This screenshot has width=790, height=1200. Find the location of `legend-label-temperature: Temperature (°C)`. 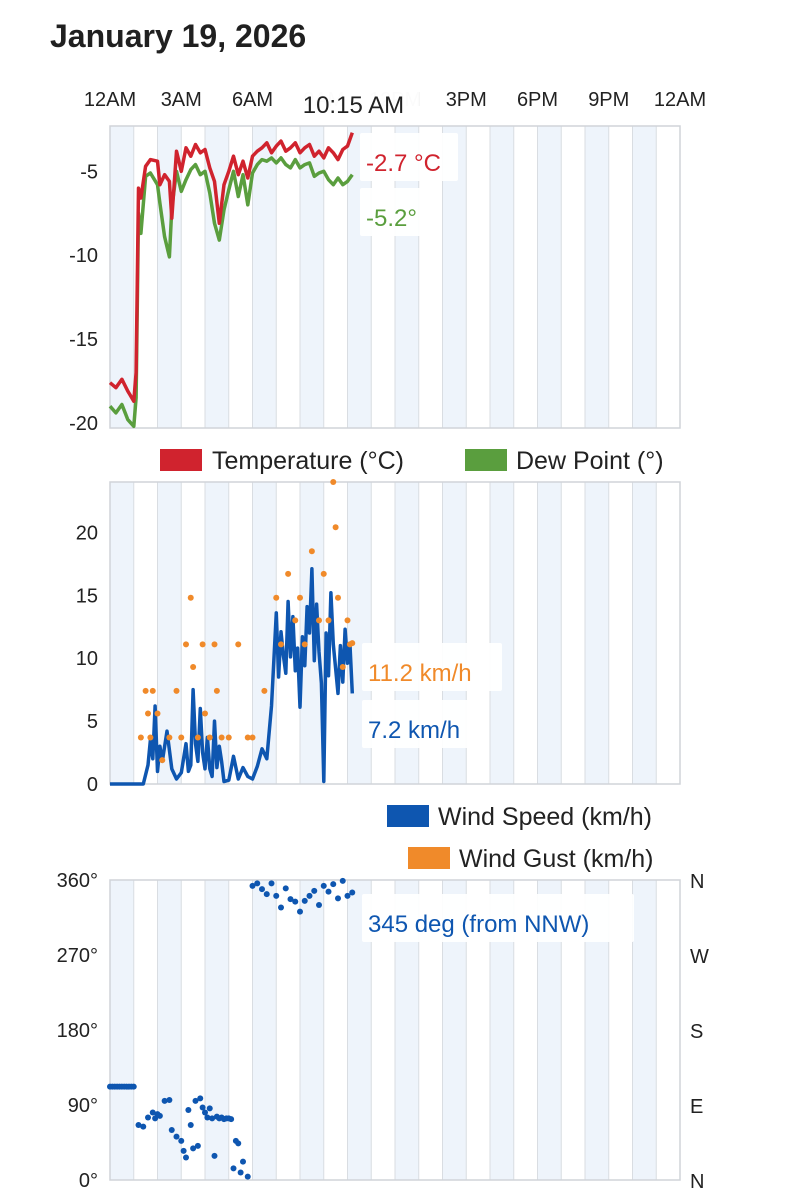

legend-label-temperature: Temperature (°C) is located at coordinates (308, 461).